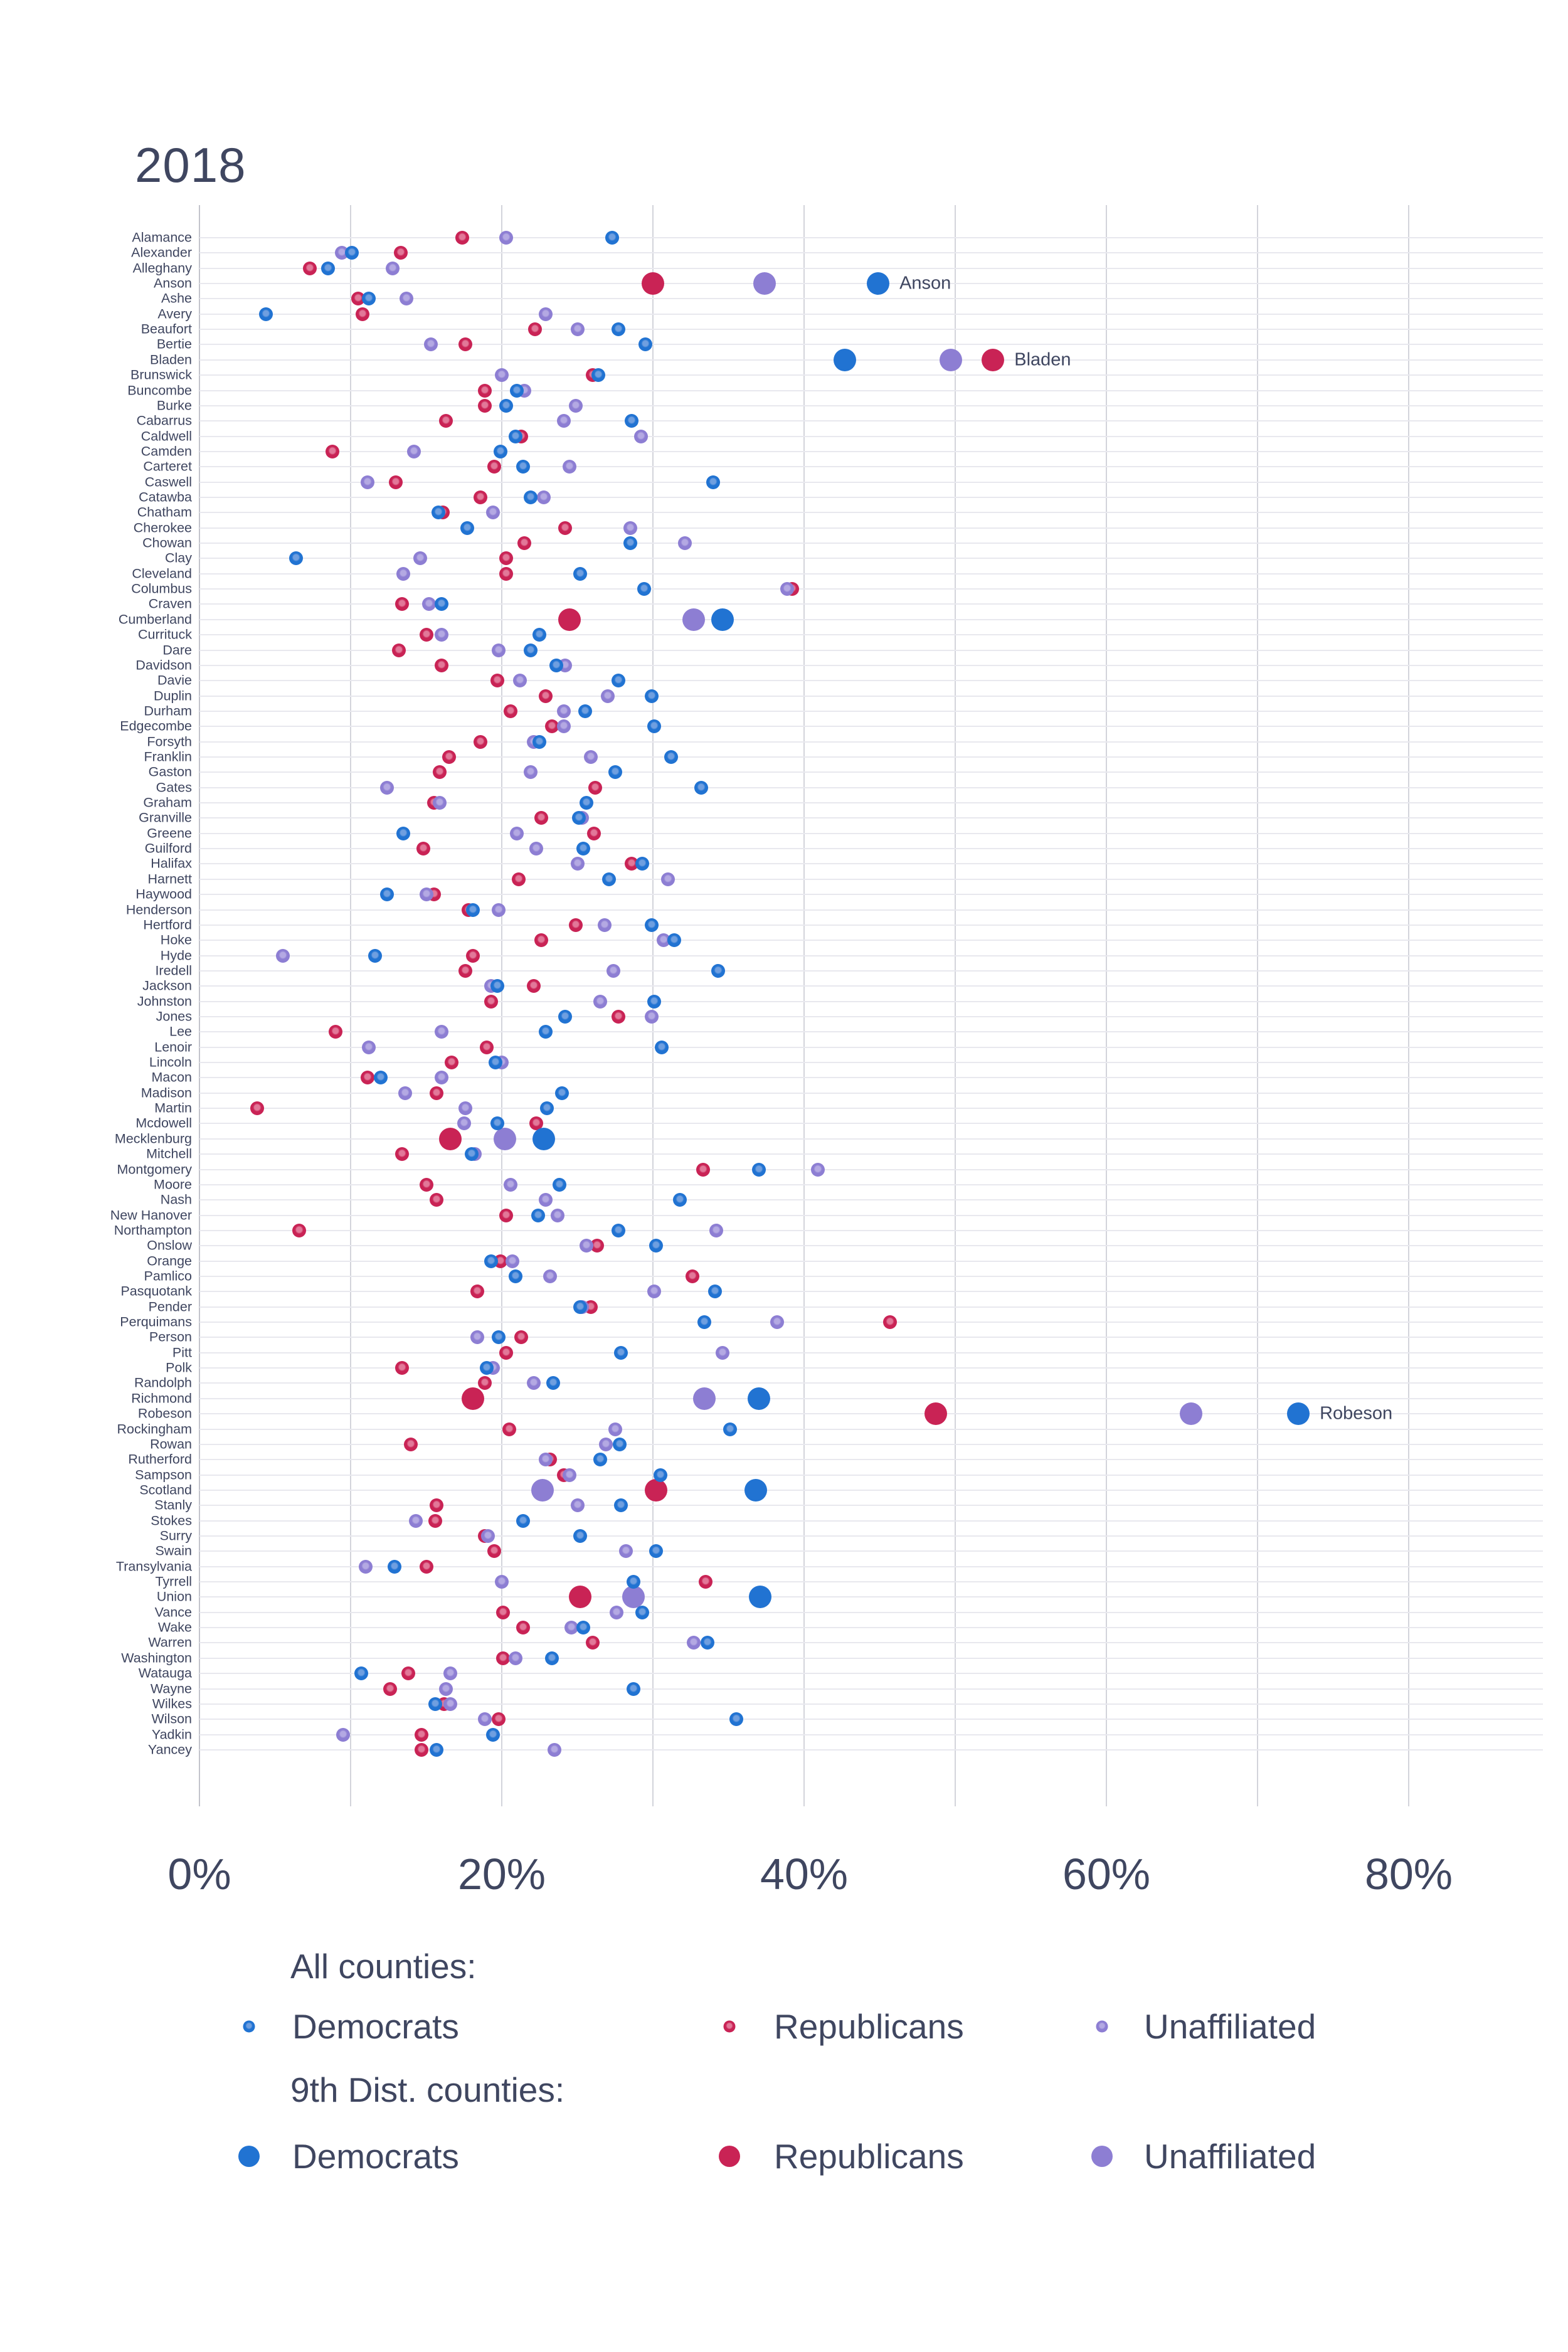  I want to click on legend-header-9th-dist: 9th Dist. counties:, so click(428, 2089).